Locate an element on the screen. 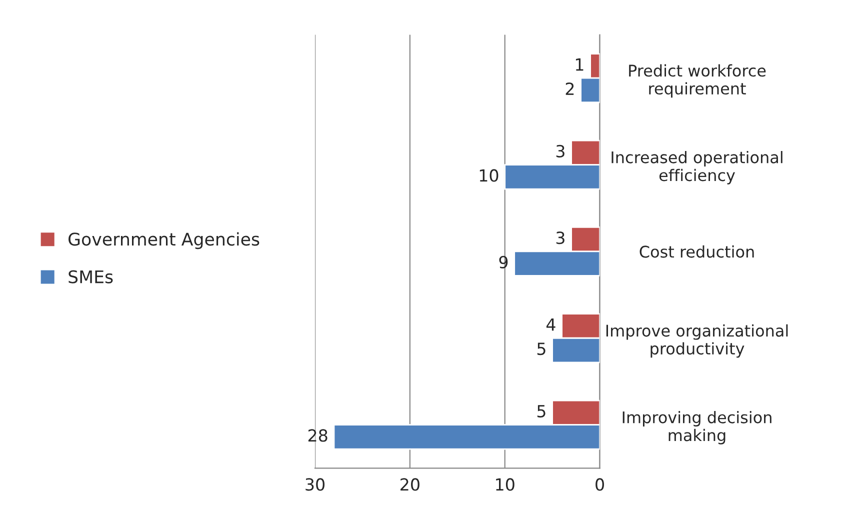  y-tick-label: Improve organizational productivity is located at coordinates (697, 341).